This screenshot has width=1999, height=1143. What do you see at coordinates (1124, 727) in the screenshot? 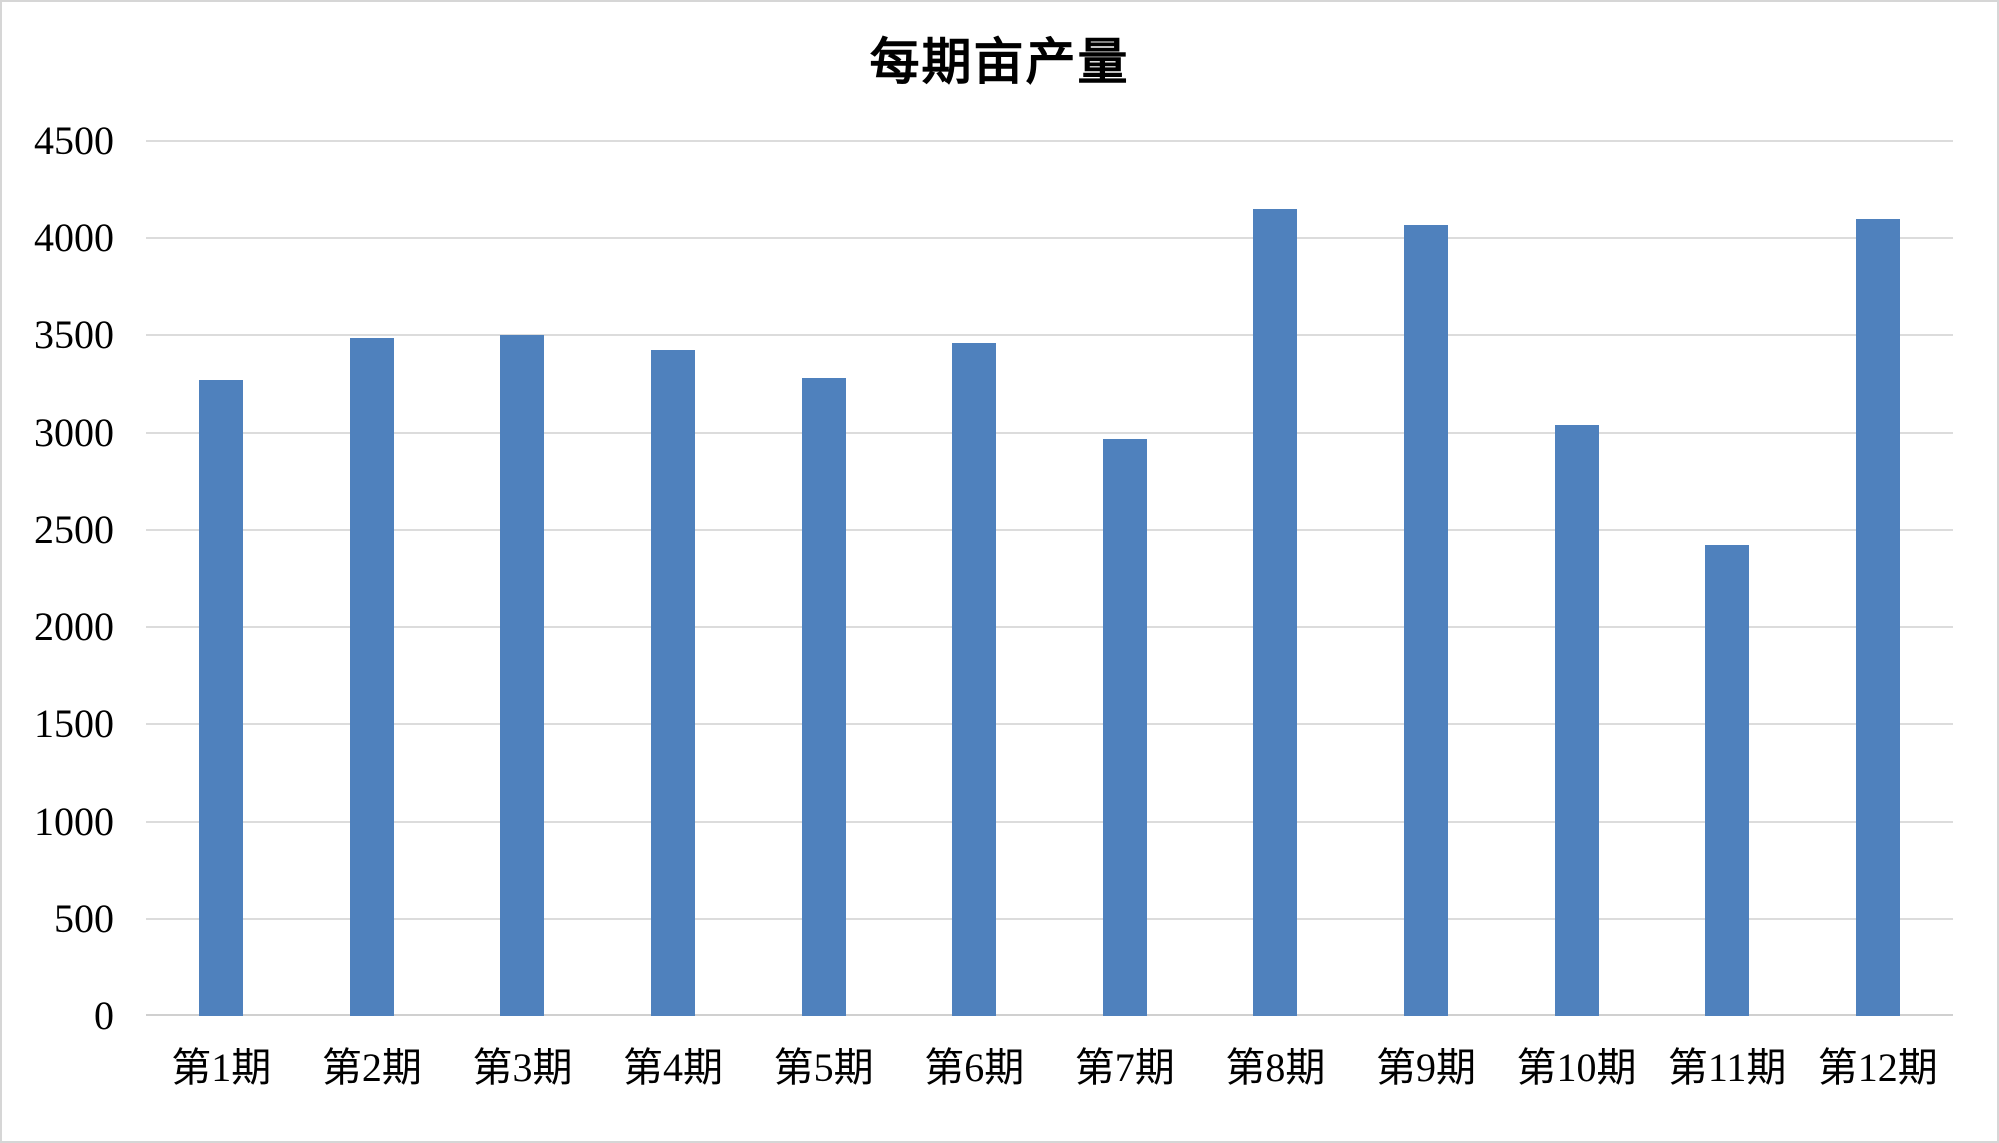
I see `bar-第7期` at bounding box center [1124, 727].